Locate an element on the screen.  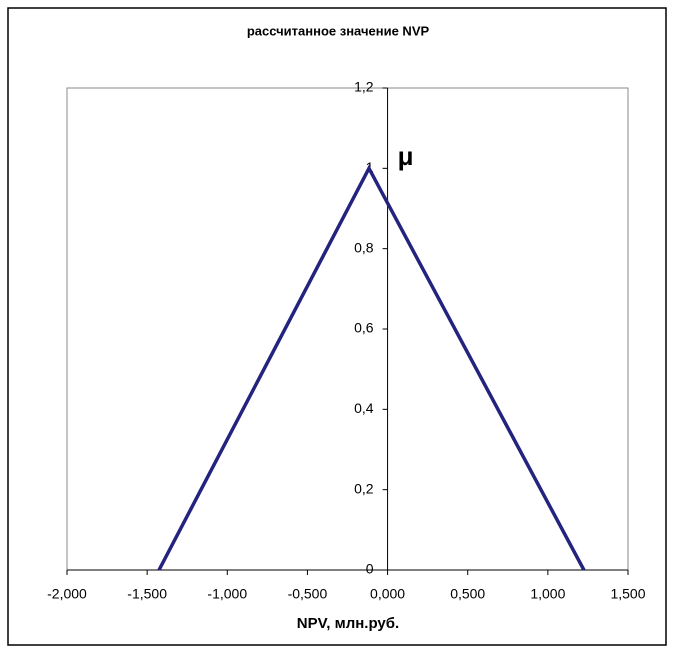
x-tick-label: -1,000 is located at coordinates (227, 594).